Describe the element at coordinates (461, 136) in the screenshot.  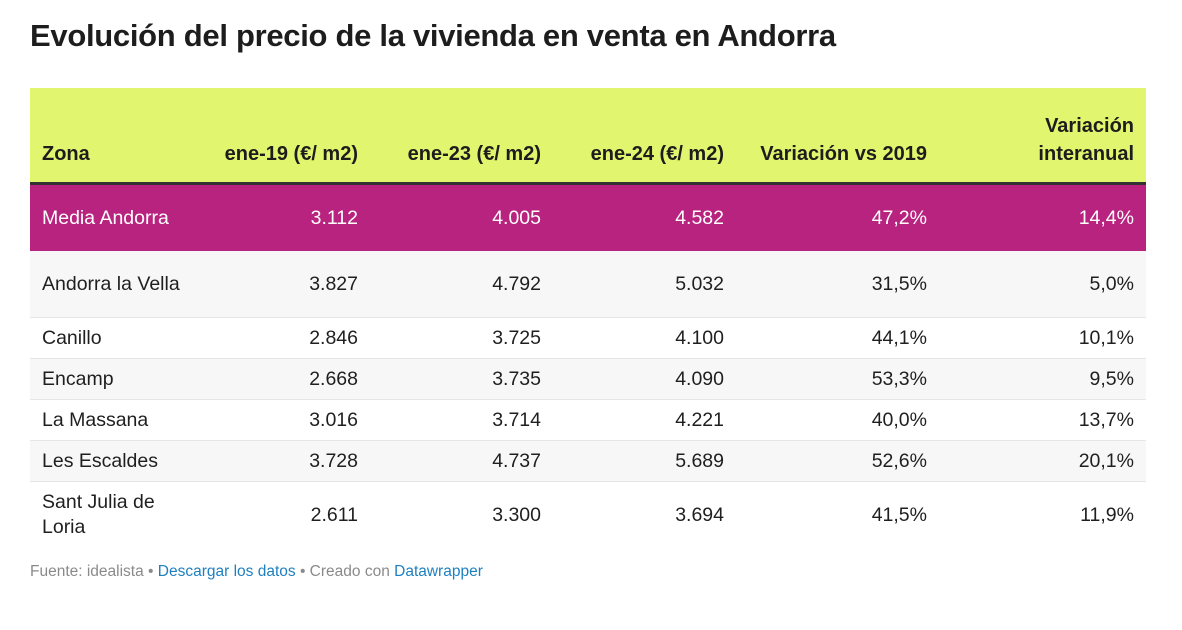
I see `column-header-ene-23: ene-23 (€/ m2)` at that location.